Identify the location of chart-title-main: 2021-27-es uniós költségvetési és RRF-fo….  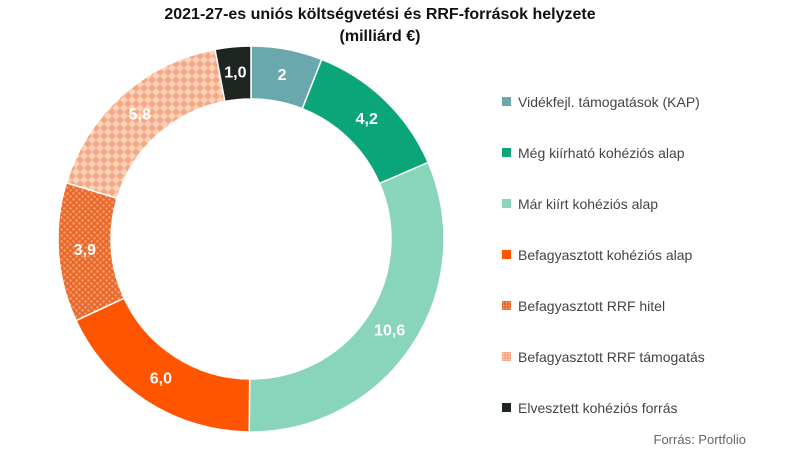
(380, 14).